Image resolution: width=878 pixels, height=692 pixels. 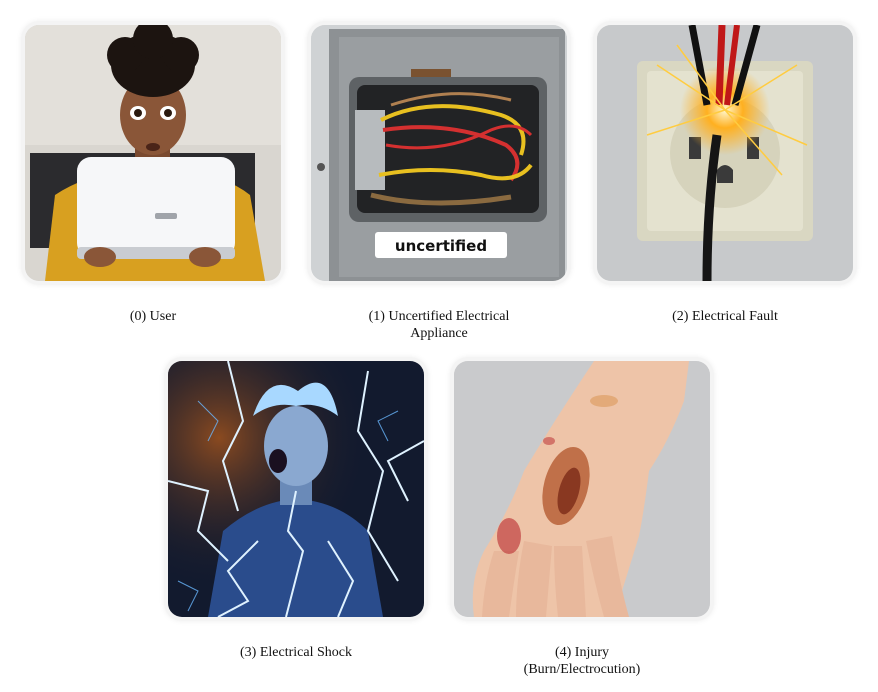 What do you see at coordinates (582, 661) in the screenshot?
I see `caption-injury: (4) Injury (Burn/Electrocution)` at bounding box center [582, 661].